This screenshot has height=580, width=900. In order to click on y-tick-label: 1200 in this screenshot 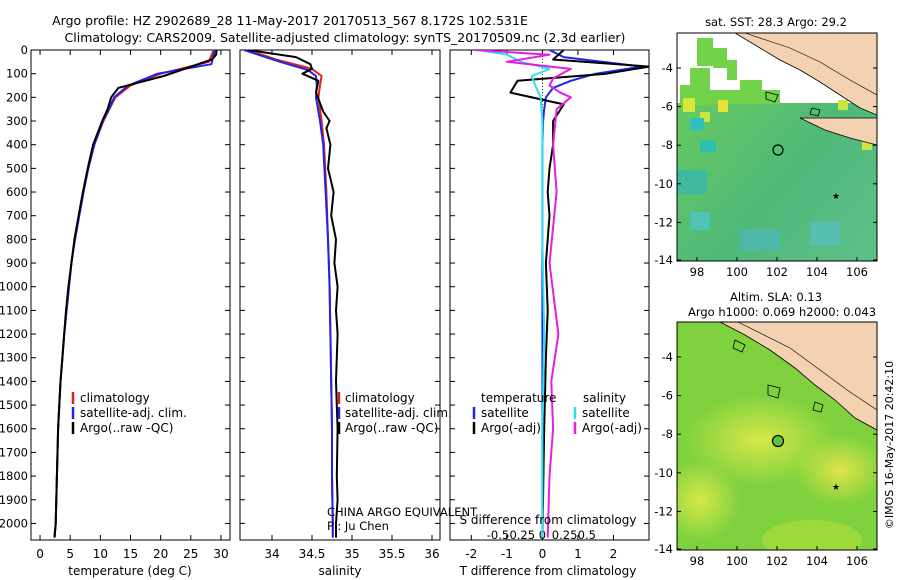, I will do `click(14, 334)`.